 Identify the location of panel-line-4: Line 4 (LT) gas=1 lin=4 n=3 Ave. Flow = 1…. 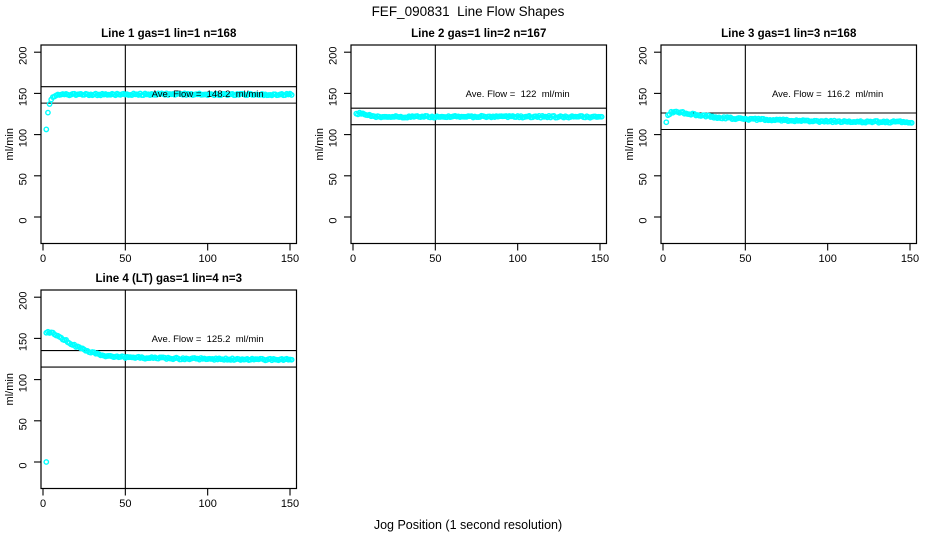
(151, 391).